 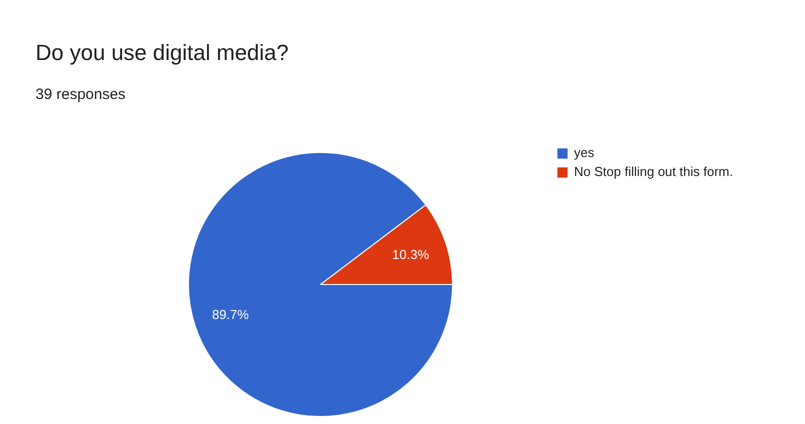 I want to click on data-label: 10.3%, so click(x=411, y=254).